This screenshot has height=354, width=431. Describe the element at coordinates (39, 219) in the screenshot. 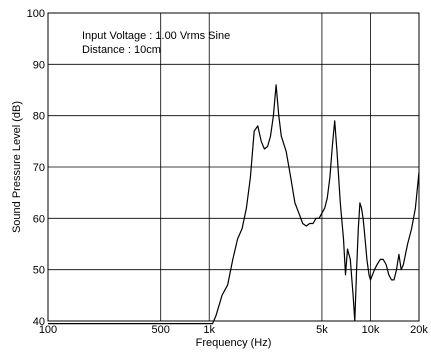

I see `y-tick-label: 60` at that location.